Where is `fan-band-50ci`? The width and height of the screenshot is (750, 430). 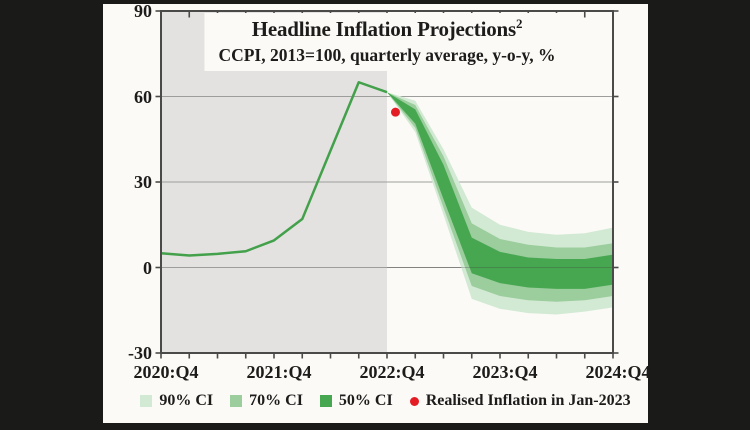
fan-band-50ci is located at coordinates (500, 190).